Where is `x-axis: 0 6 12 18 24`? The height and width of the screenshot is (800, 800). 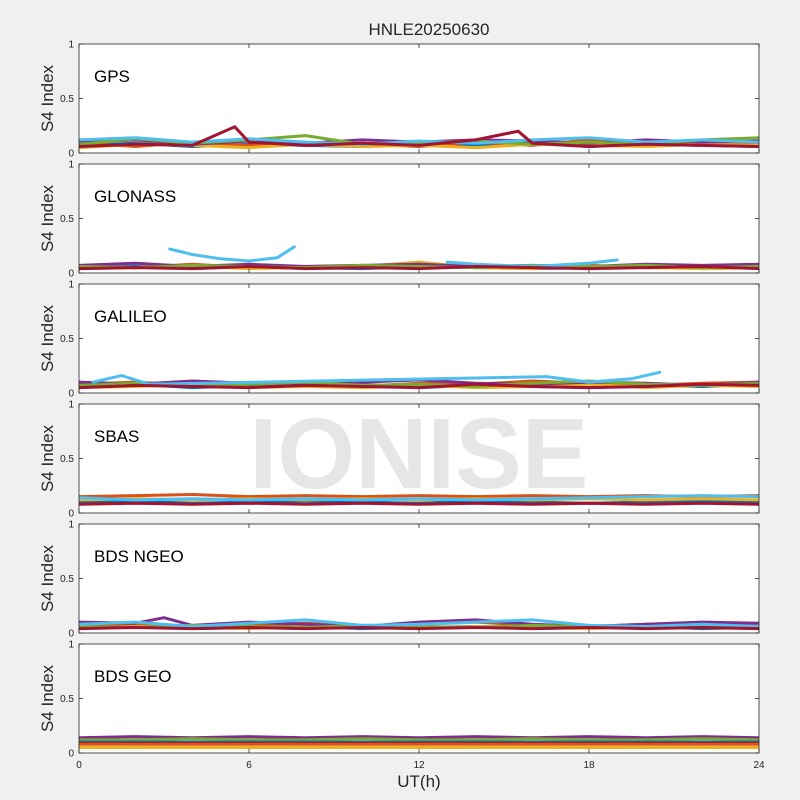
x-axis: 0 6 12 18 24 is located at coordinates (420, 765).